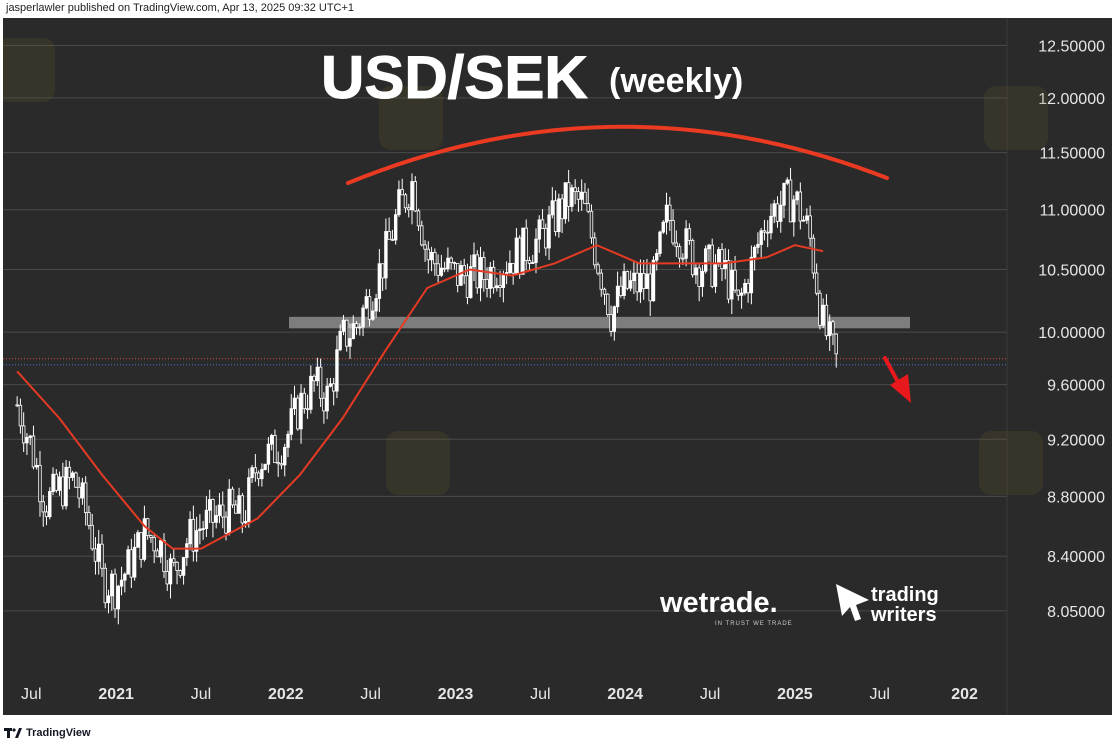 The image size is (1113, 743). What do you see at coordinates (1076, 612) in the screenshot?
I see `y-tick-label: 8.05000` at bounding box center [1076, 612].